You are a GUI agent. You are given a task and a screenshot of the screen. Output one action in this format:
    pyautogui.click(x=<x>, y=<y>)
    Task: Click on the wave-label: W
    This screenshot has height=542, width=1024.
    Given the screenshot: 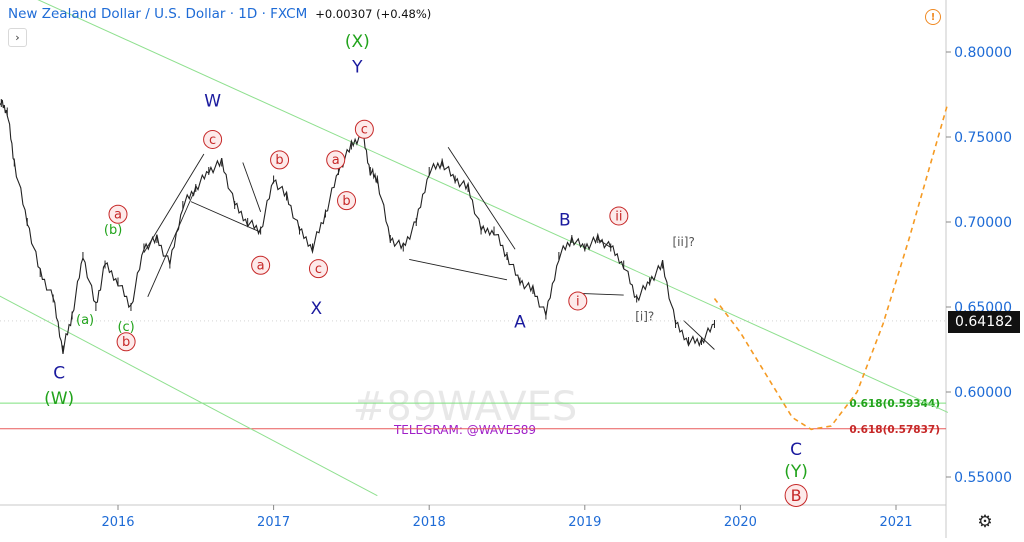 What is the action you would take?
    pyautogui.click(x=212, y=101)
    